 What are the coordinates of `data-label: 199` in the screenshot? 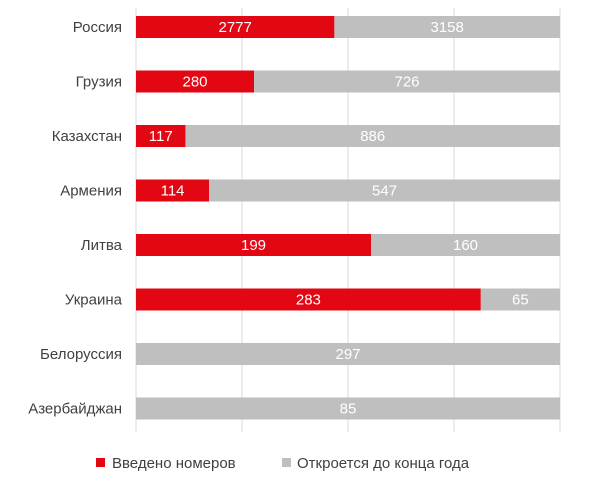 It's located at (253, 245).